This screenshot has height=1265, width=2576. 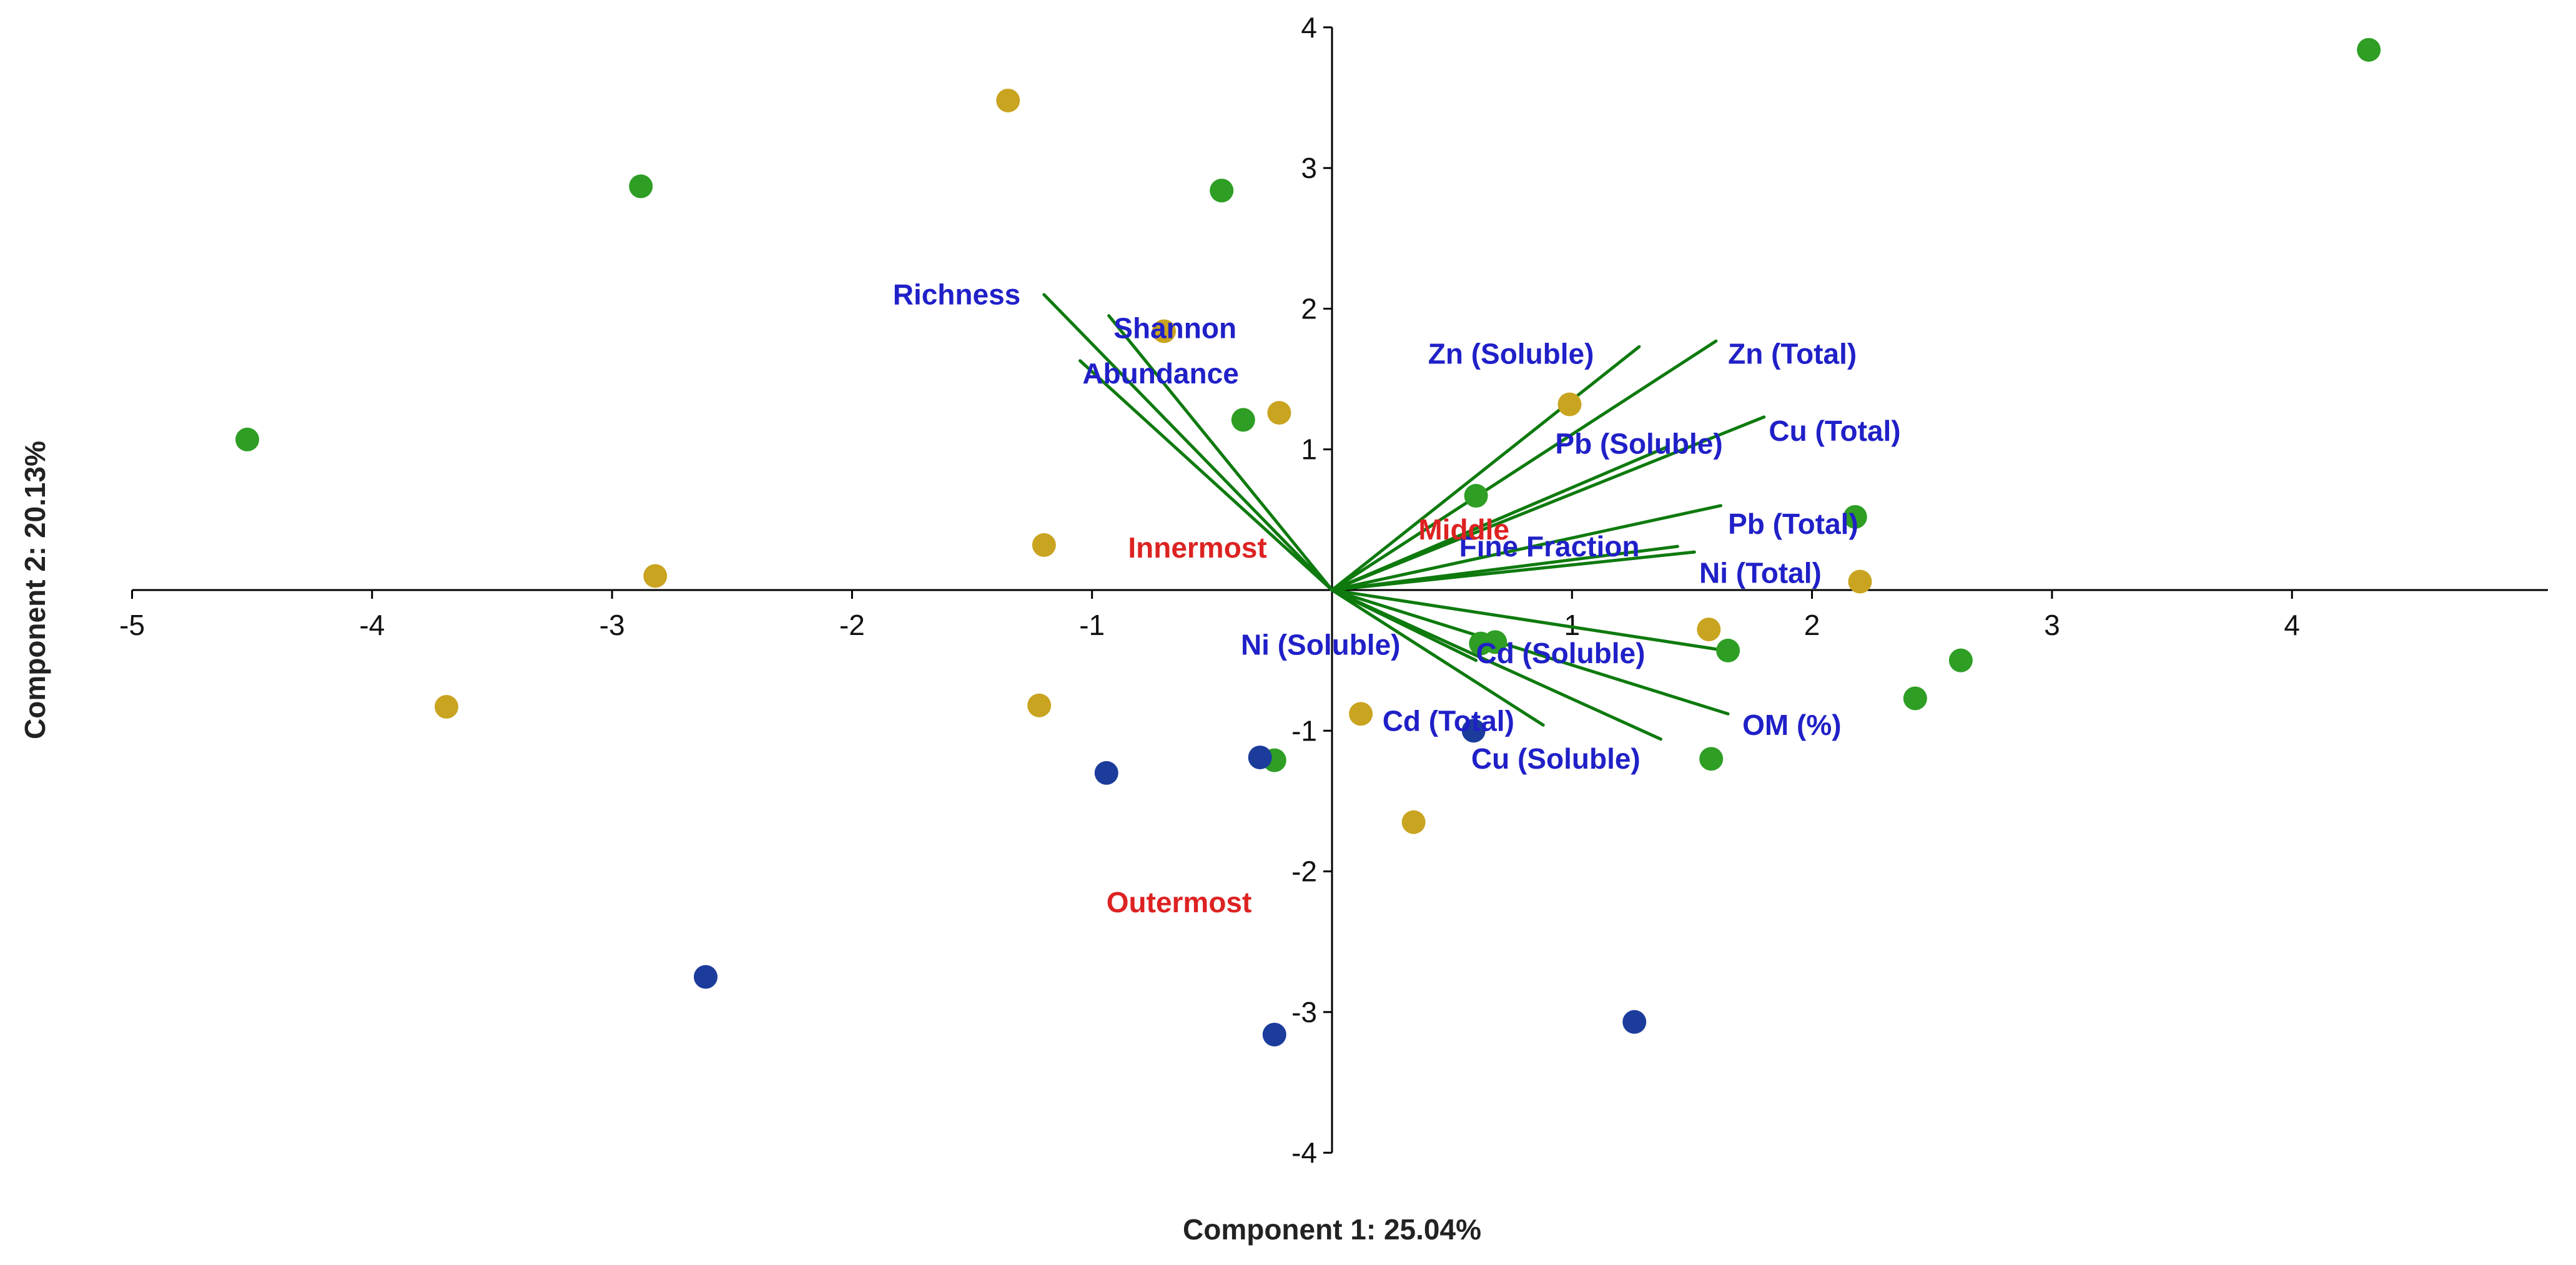 I want to click on x-tick-label: 3, so click(x=2052, y=625).